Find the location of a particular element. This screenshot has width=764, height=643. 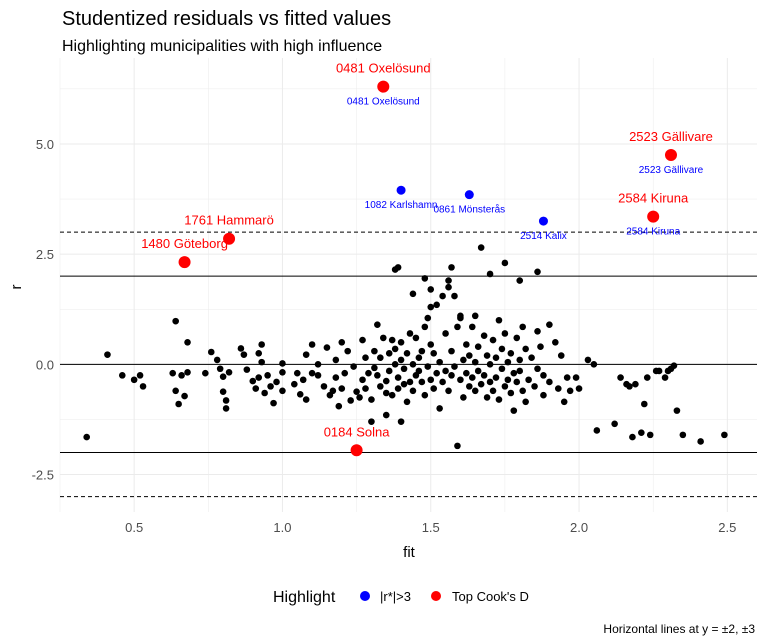

chart-title: Studentized residuals vs fitted values is located at coordinates (226, 19).